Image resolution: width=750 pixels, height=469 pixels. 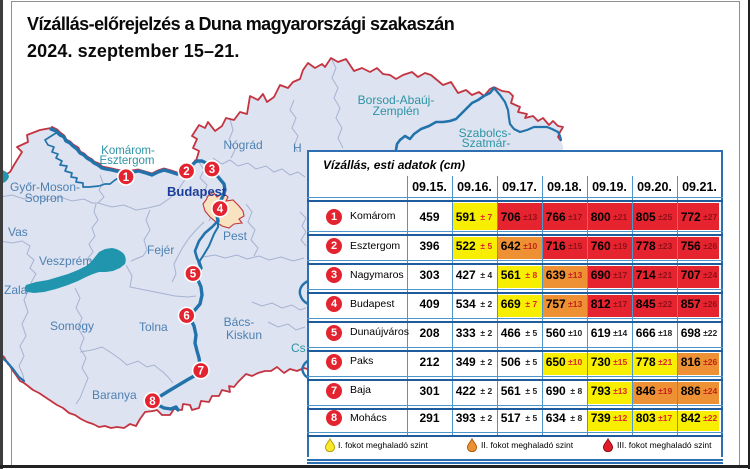 I want to click on svg-text: Somogy, so click(x=72, y=326).